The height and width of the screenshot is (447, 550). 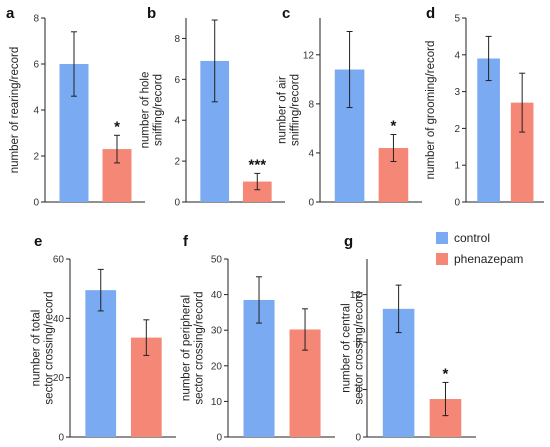 I want to click on legend-label-phenazepam: phenazepam, so click(x=488, y=259).